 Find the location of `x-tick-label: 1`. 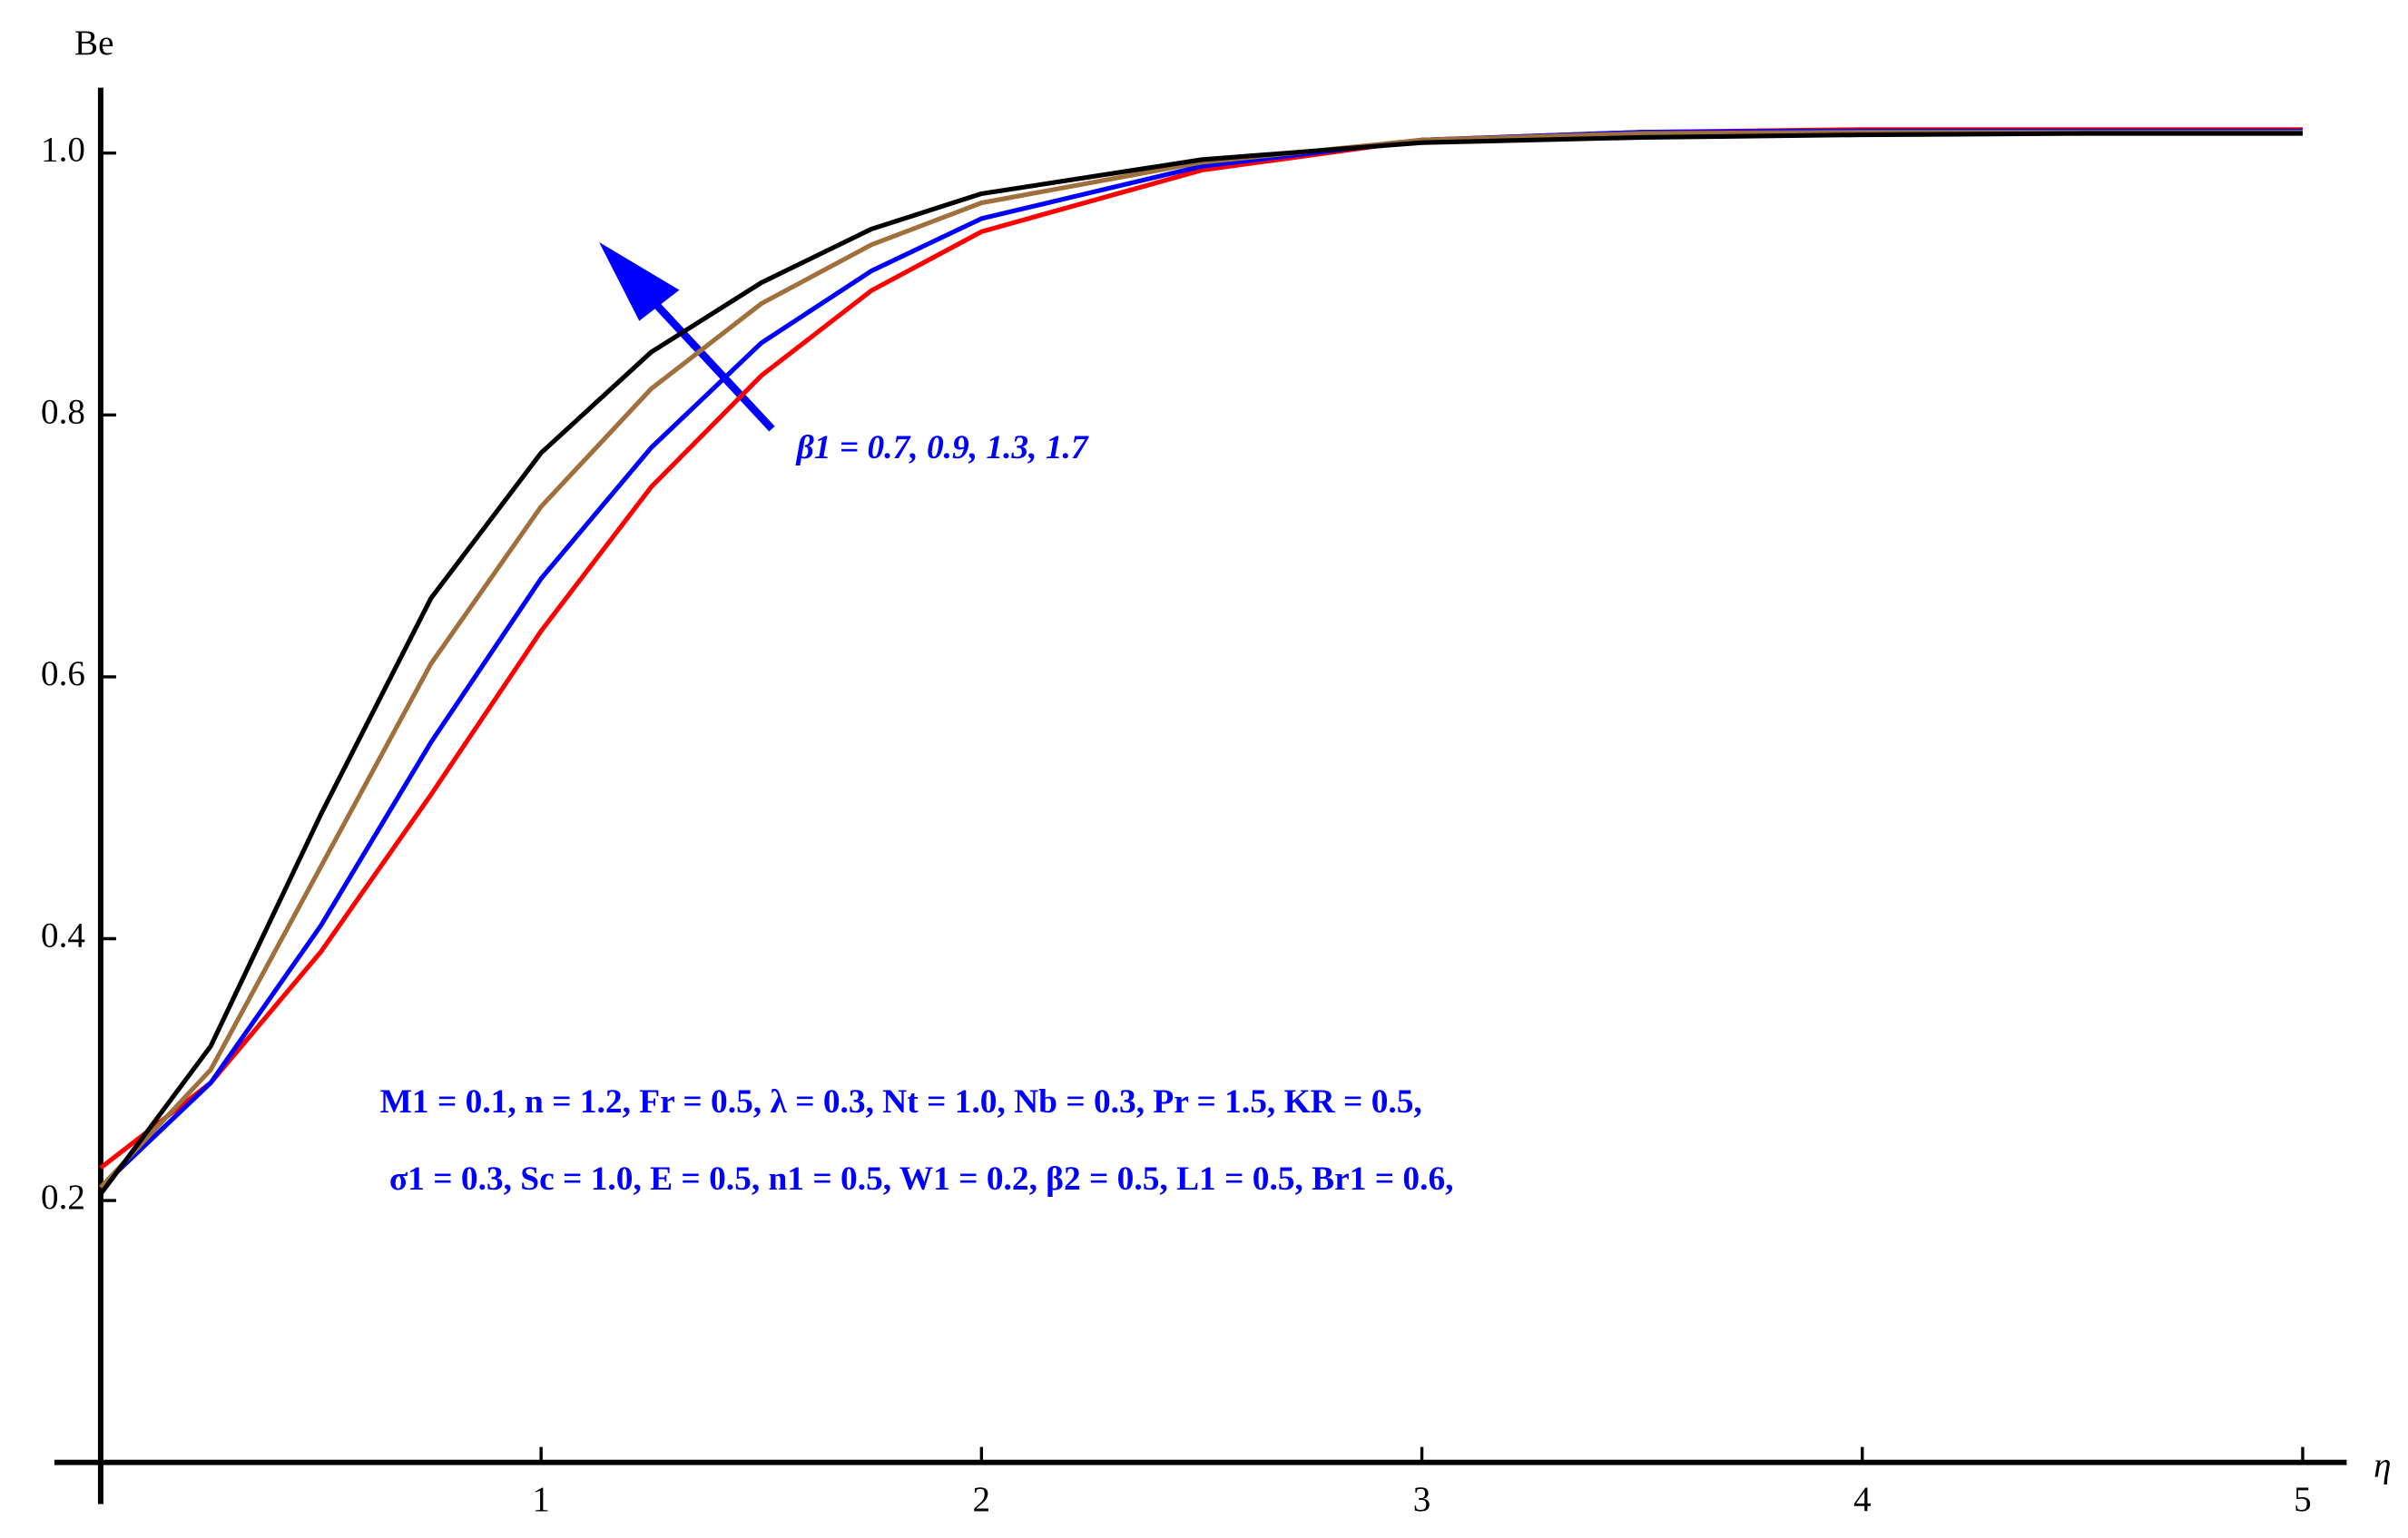

x-tick-label: 1 is located at coordinates (541, 1500).